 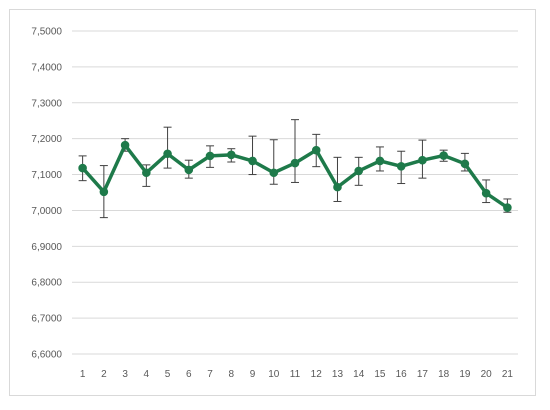 I want to click on x-tick-label: 12, so click(x=317, y=374).